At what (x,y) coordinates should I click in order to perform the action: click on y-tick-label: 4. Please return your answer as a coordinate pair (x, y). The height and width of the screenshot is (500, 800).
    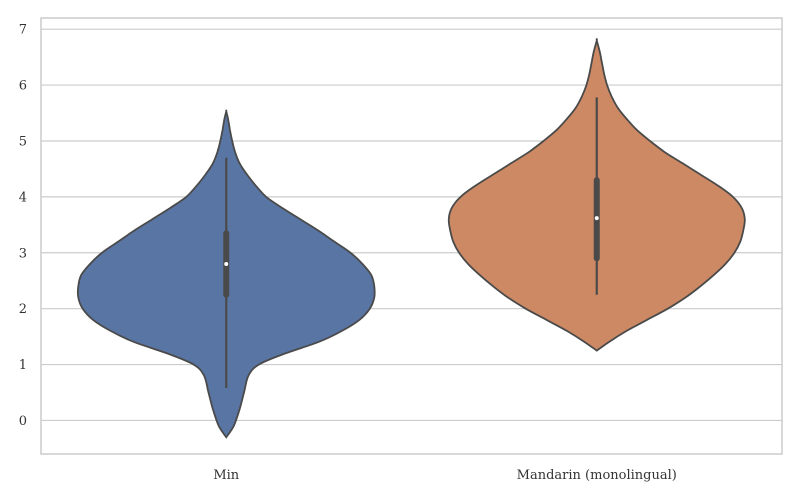
    Looking at the image, I should click on (23, 197).